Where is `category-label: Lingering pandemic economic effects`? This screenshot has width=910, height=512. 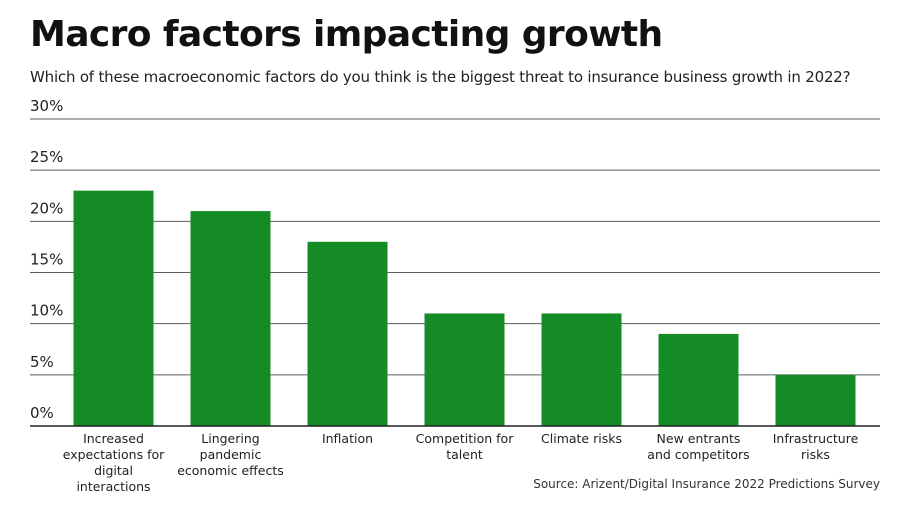
category-label: Lingering pandemic economic effects is located at coordinates (230, 454).